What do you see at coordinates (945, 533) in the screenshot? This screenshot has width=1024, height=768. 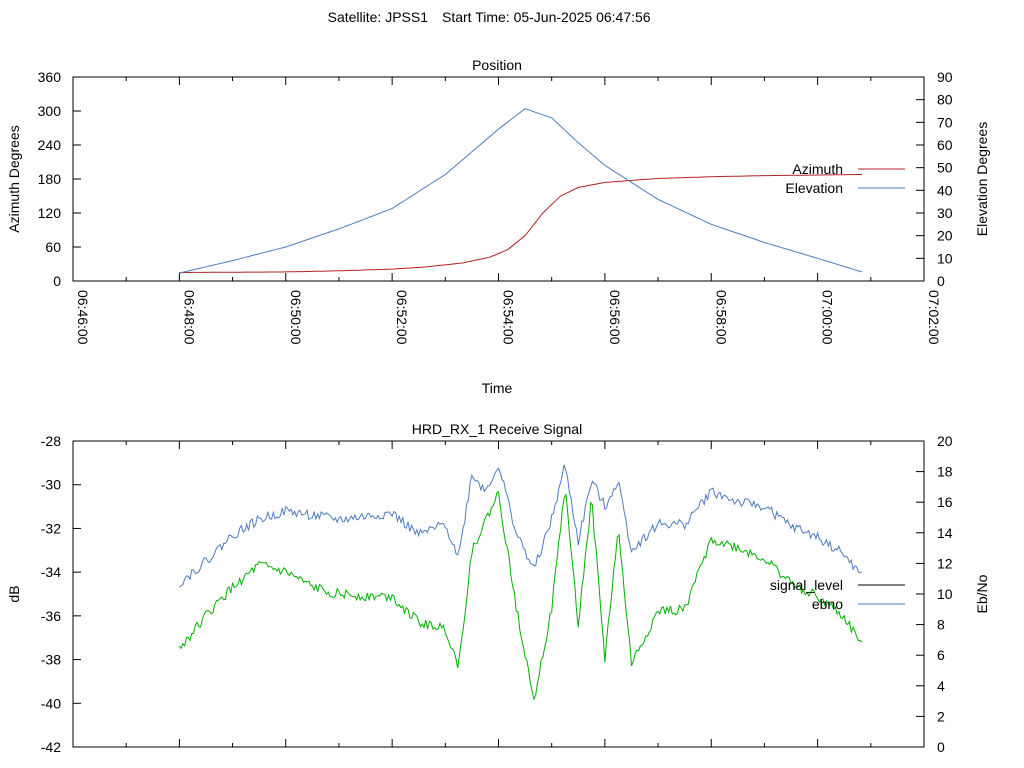 I see `receive-signal-y2-tick-label: 14` at bounding box center [945, 533].